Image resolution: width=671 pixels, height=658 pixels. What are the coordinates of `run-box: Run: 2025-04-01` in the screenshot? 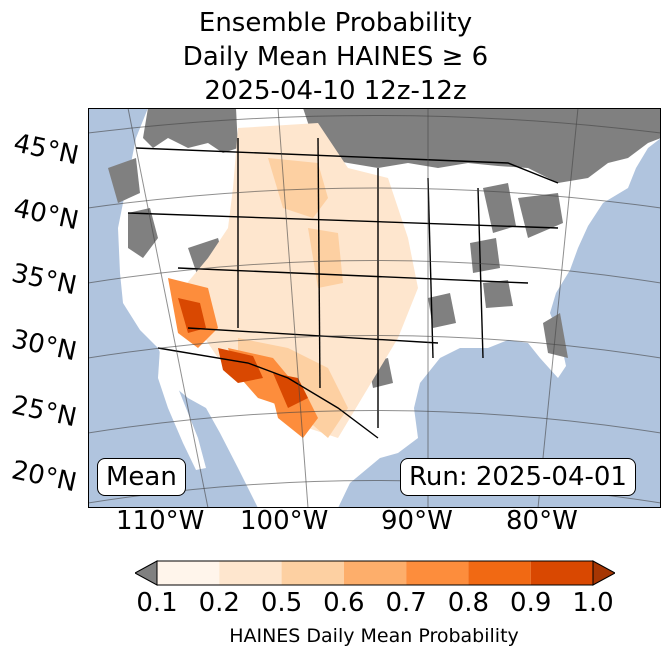 It's located at (518, 477).